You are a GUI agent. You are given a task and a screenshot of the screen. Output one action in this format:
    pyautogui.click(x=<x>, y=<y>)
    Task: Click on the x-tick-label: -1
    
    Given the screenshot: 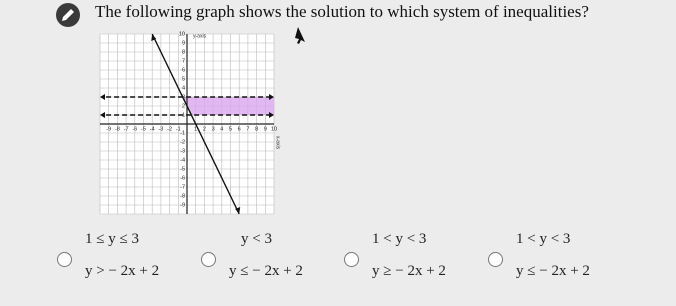 What is the action you would take?
    pyautogui.click(x=178, y=129)
    